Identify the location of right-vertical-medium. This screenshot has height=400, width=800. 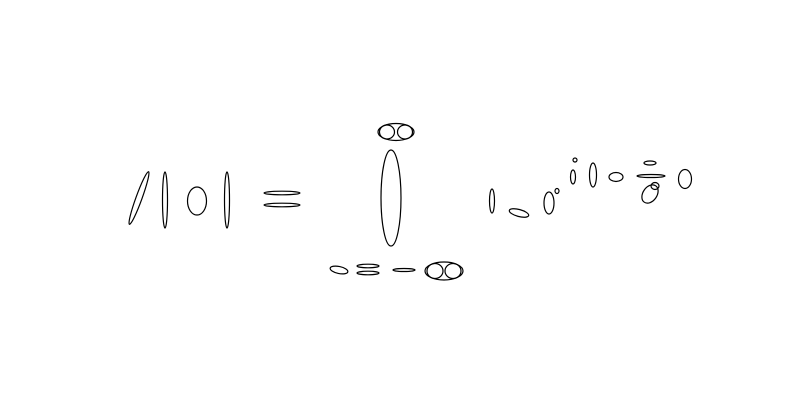
(593, 175).